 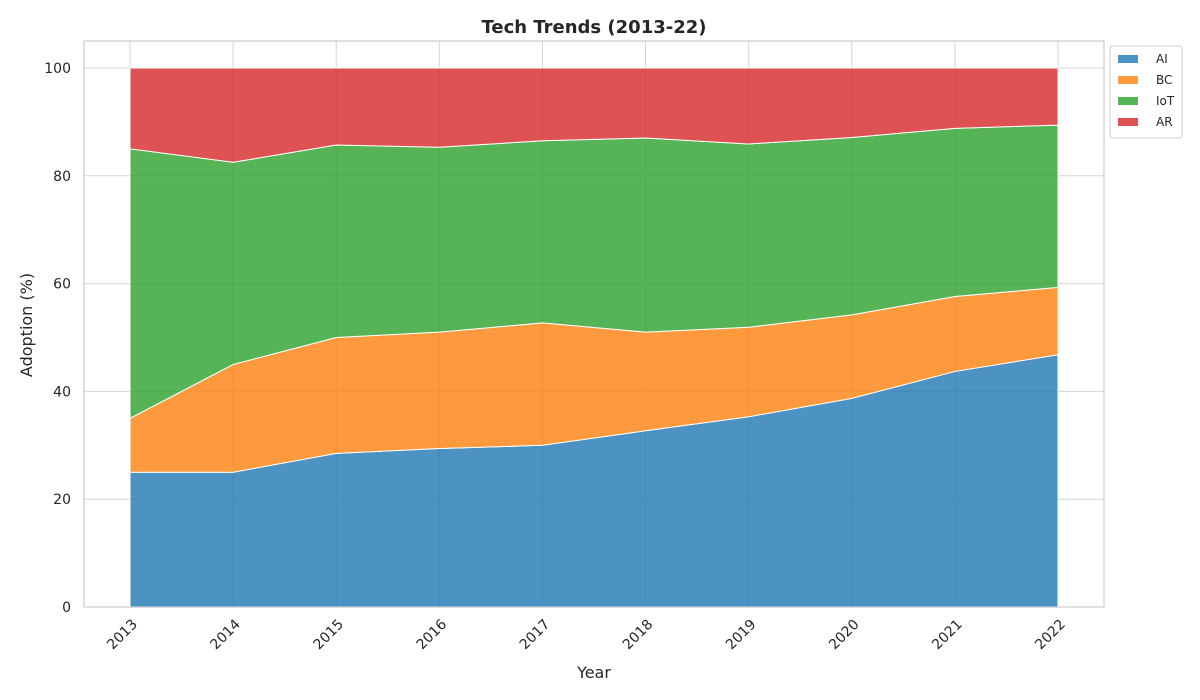 I want to click on legend-label-ai: AI, so click(x=1162, y=59).